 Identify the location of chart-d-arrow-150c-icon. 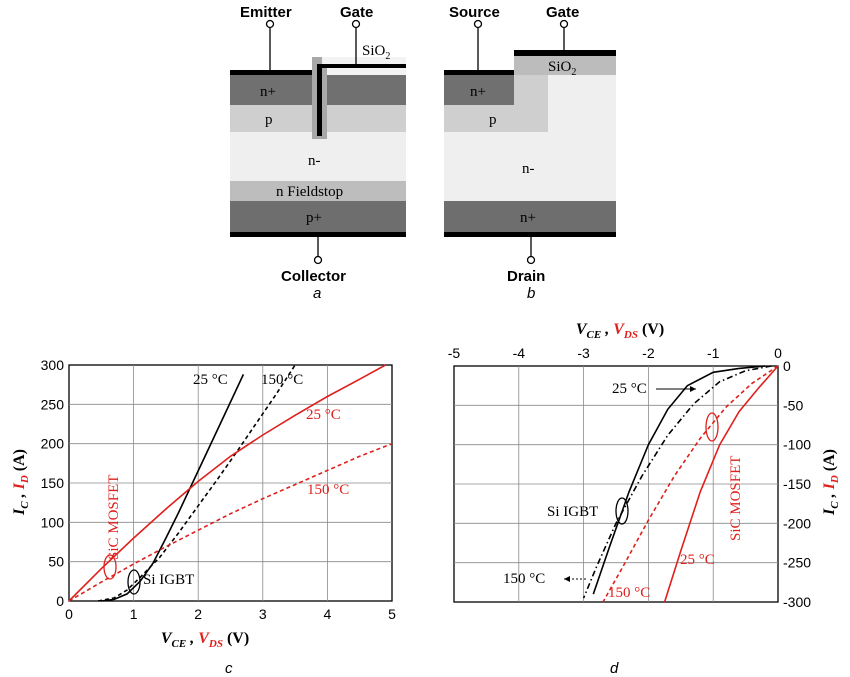
(567, 579).